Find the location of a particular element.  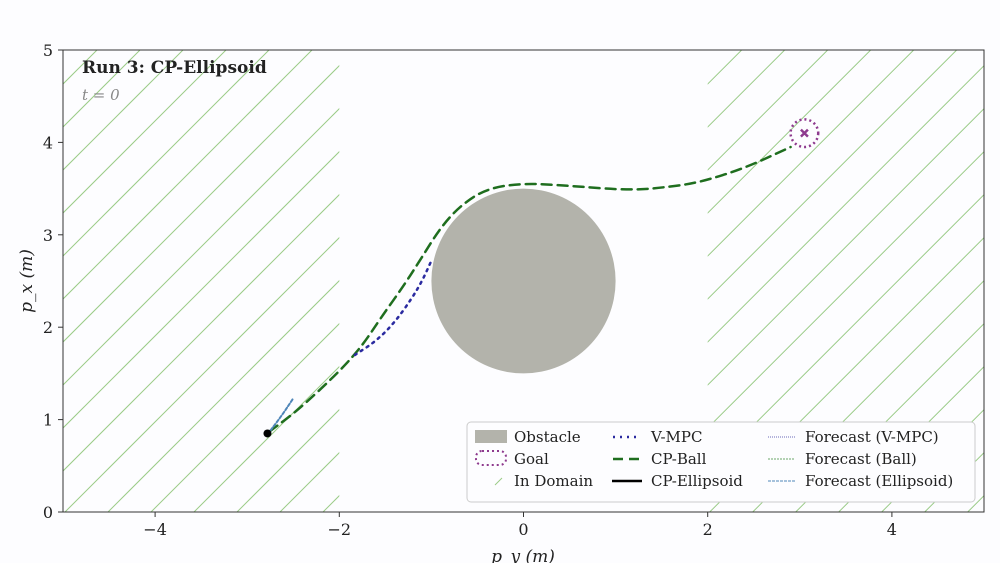

legend-label: V-MPC is located at coordinates (676, 437).